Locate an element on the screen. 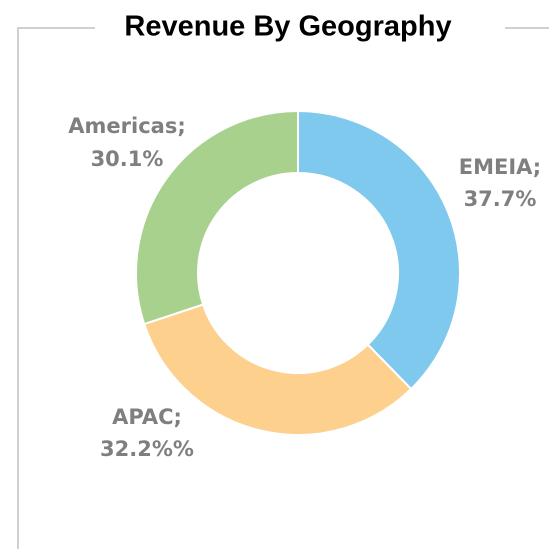  slice-value: 37.7% is located at coordinates (500, 199).